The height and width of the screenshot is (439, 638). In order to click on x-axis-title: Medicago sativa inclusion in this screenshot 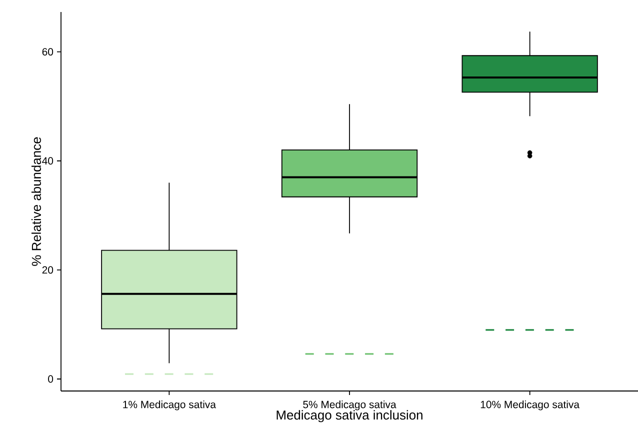, I will do `click(349, 416)`.